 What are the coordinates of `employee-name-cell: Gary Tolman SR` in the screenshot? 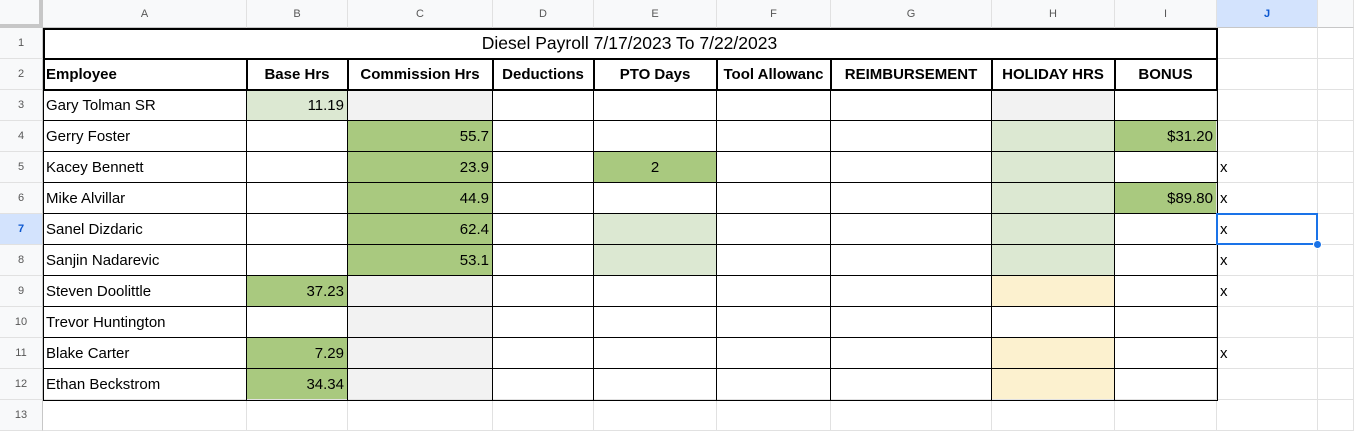 It's located at (145, 105).